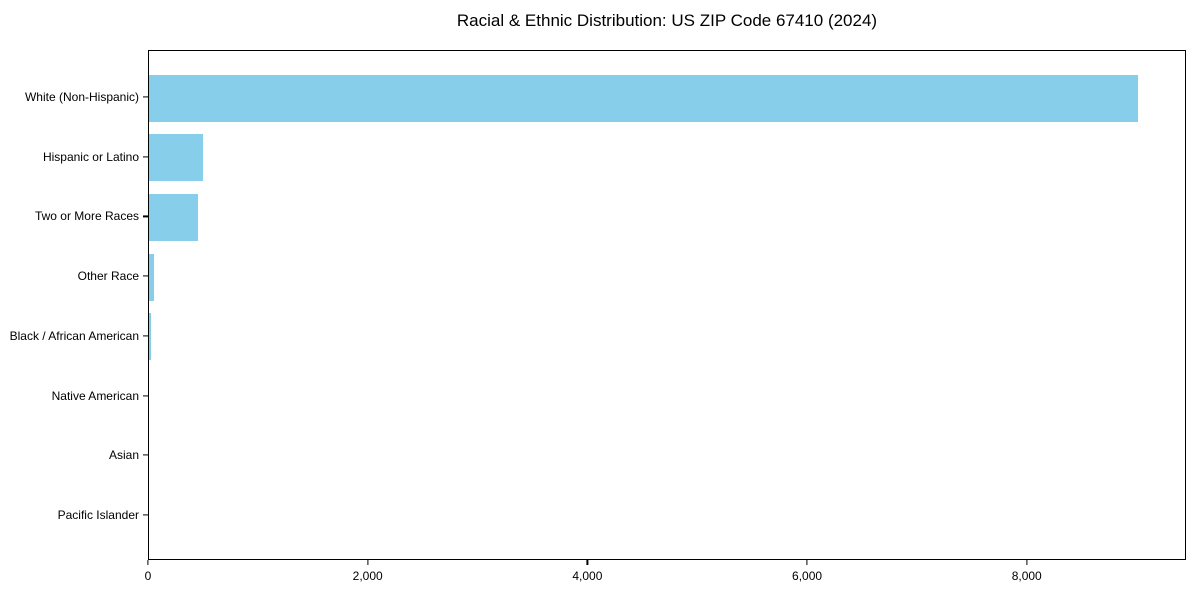 This screenshot has height=600, width=1200. What do you see at coordinates (176, 158) in the screenshot?
I see `bar-hispanic-or-latino` at bounding box center [176, 158].